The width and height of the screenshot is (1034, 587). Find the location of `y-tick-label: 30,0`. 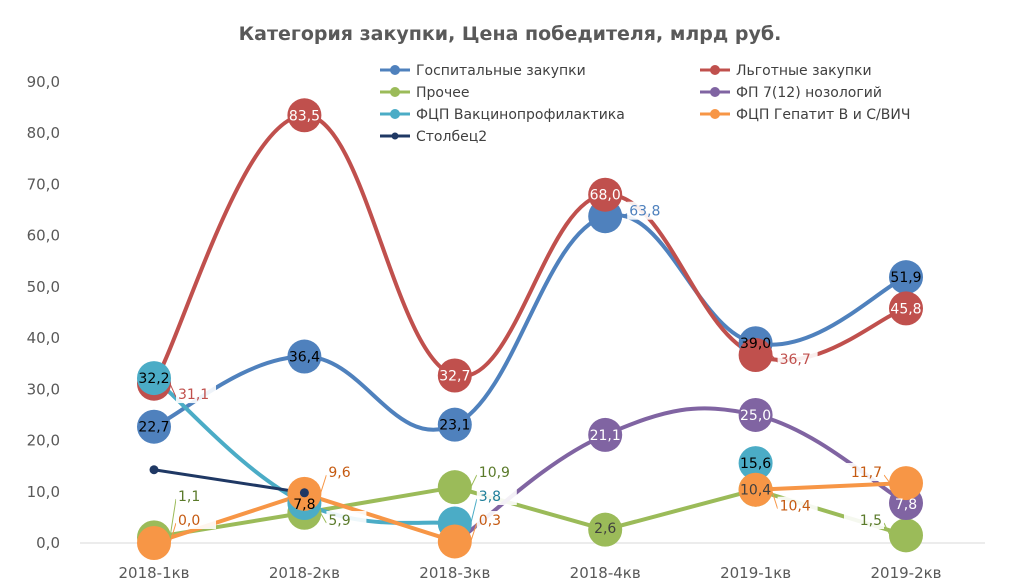

y-tick-label: 30,0 is located at coordinates (43, 389).